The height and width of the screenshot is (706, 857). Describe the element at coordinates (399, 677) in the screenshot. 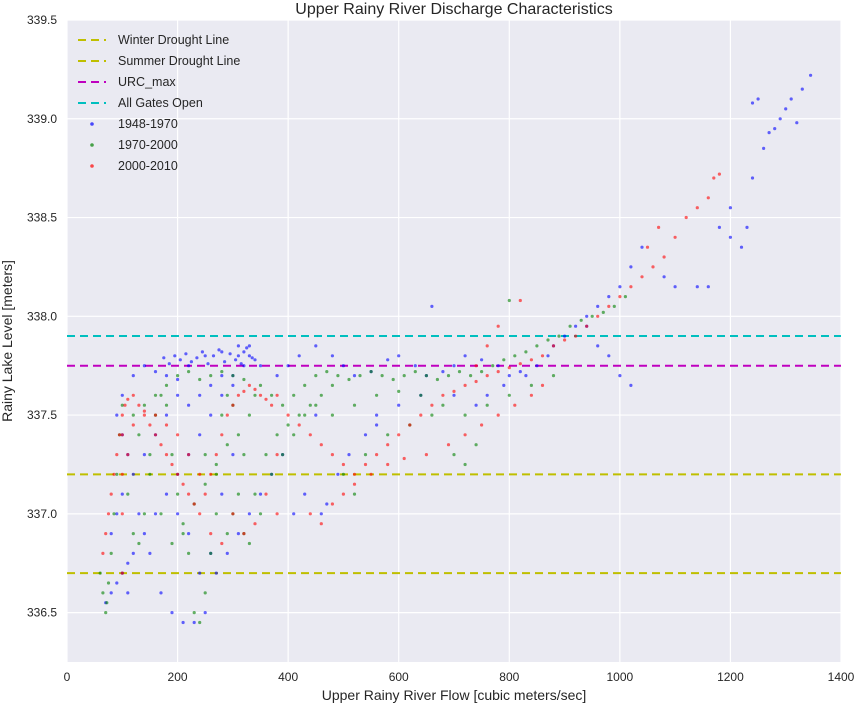

I see `x-tick-label: 600` at that location.